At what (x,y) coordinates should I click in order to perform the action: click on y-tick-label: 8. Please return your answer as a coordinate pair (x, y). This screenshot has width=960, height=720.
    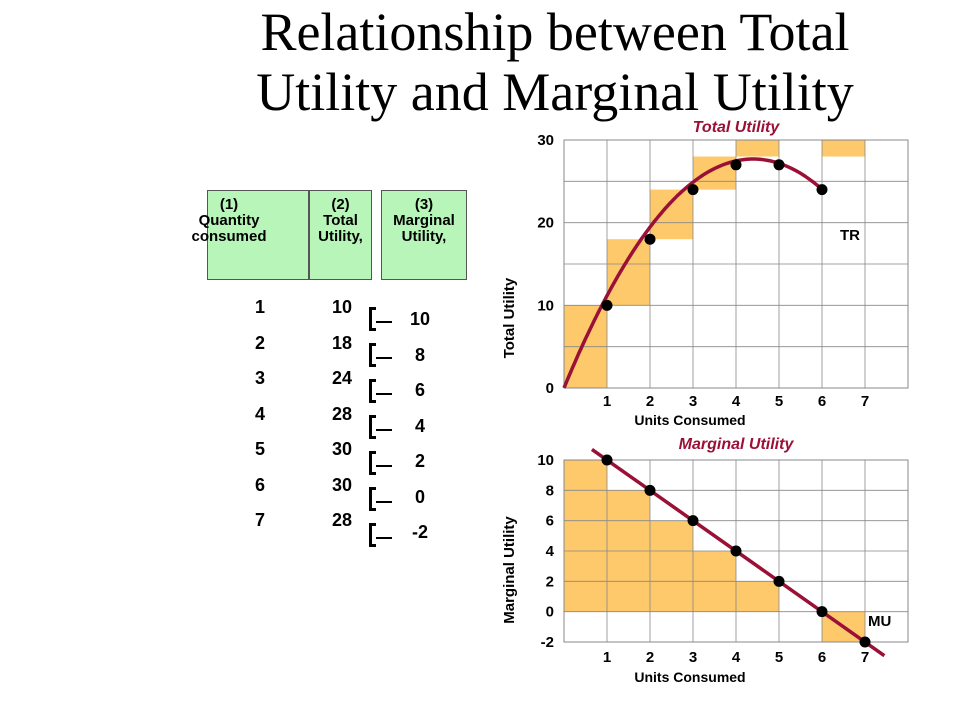
    Looking at the image, I should click on (550, 490).